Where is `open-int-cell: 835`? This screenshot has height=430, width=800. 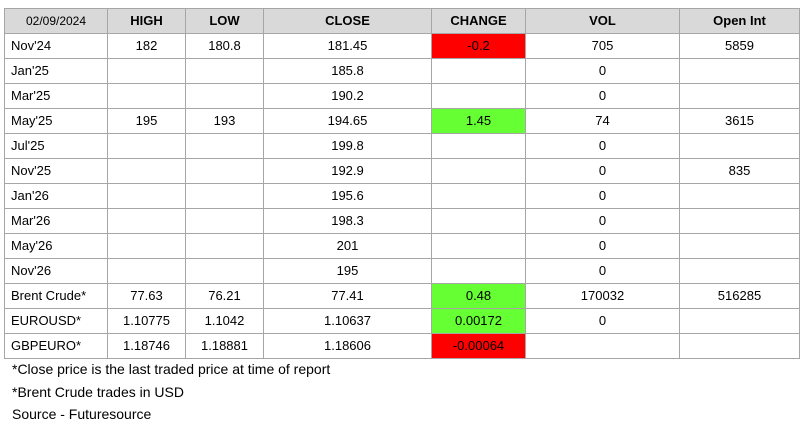 open-int-cell: 835 is located at coordinates (739, 171).